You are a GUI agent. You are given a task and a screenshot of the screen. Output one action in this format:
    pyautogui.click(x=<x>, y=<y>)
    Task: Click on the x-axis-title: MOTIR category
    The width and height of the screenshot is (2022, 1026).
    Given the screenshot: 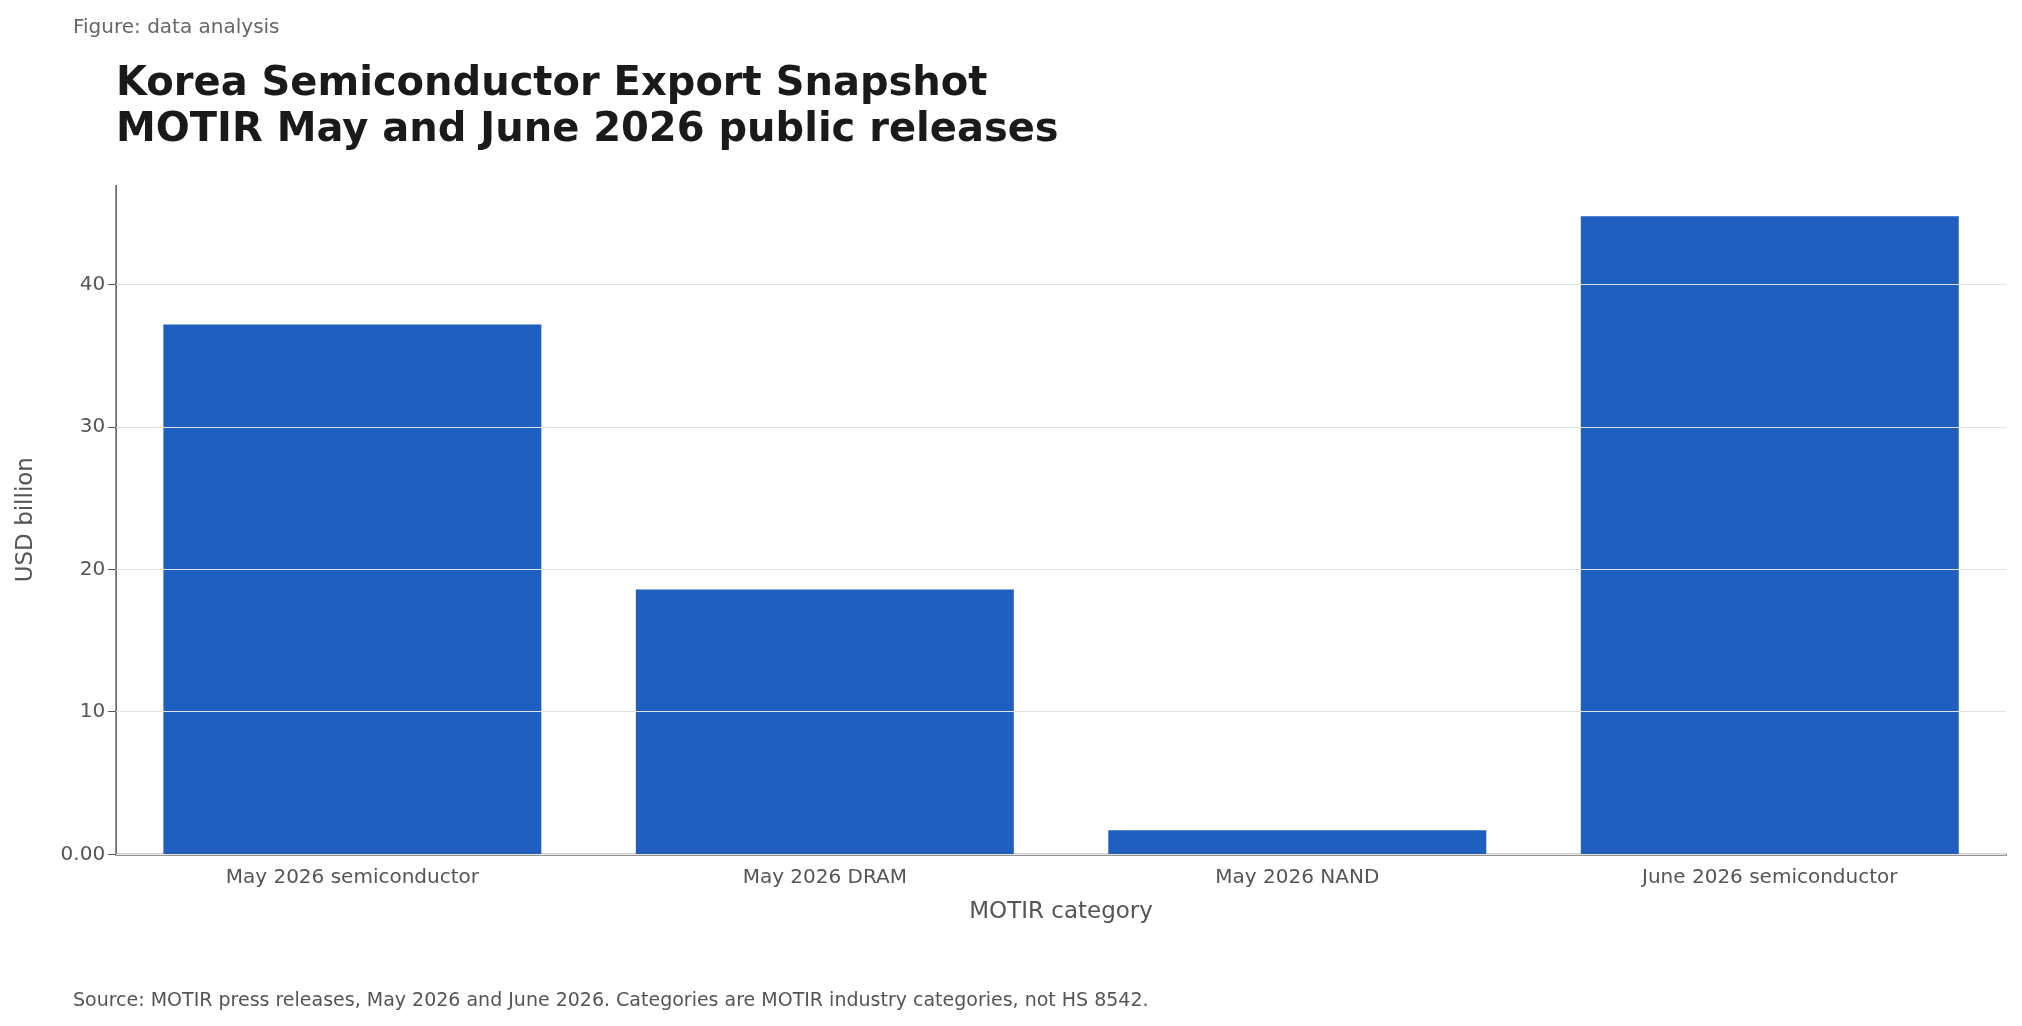 What is the action you would take?
    pyautogui.click(x=1061, y=910)
    